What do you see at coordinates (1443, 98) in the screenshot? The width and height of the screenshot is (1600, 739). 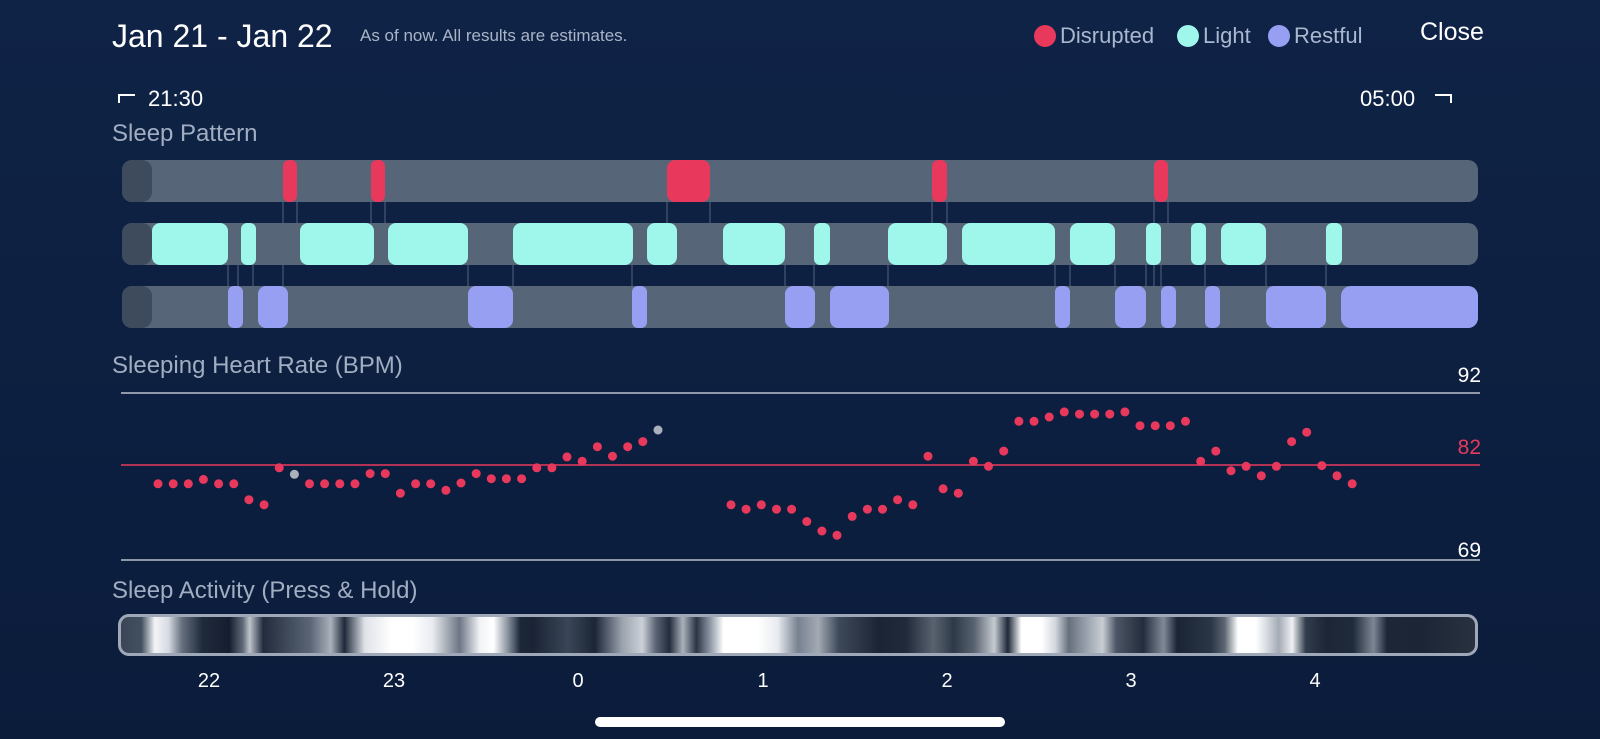 I see `end-bracket-icon` at bounding box center [1443, 98].